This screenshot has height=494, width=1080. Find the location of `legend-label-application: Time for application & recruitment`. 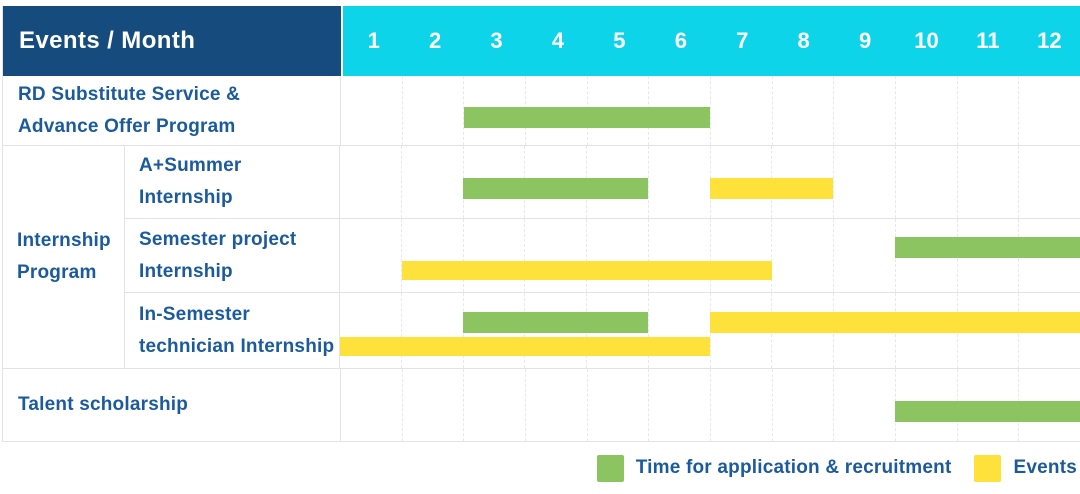

legend-label-application: Time for application & recruitment is located at coordinates (793, 467).